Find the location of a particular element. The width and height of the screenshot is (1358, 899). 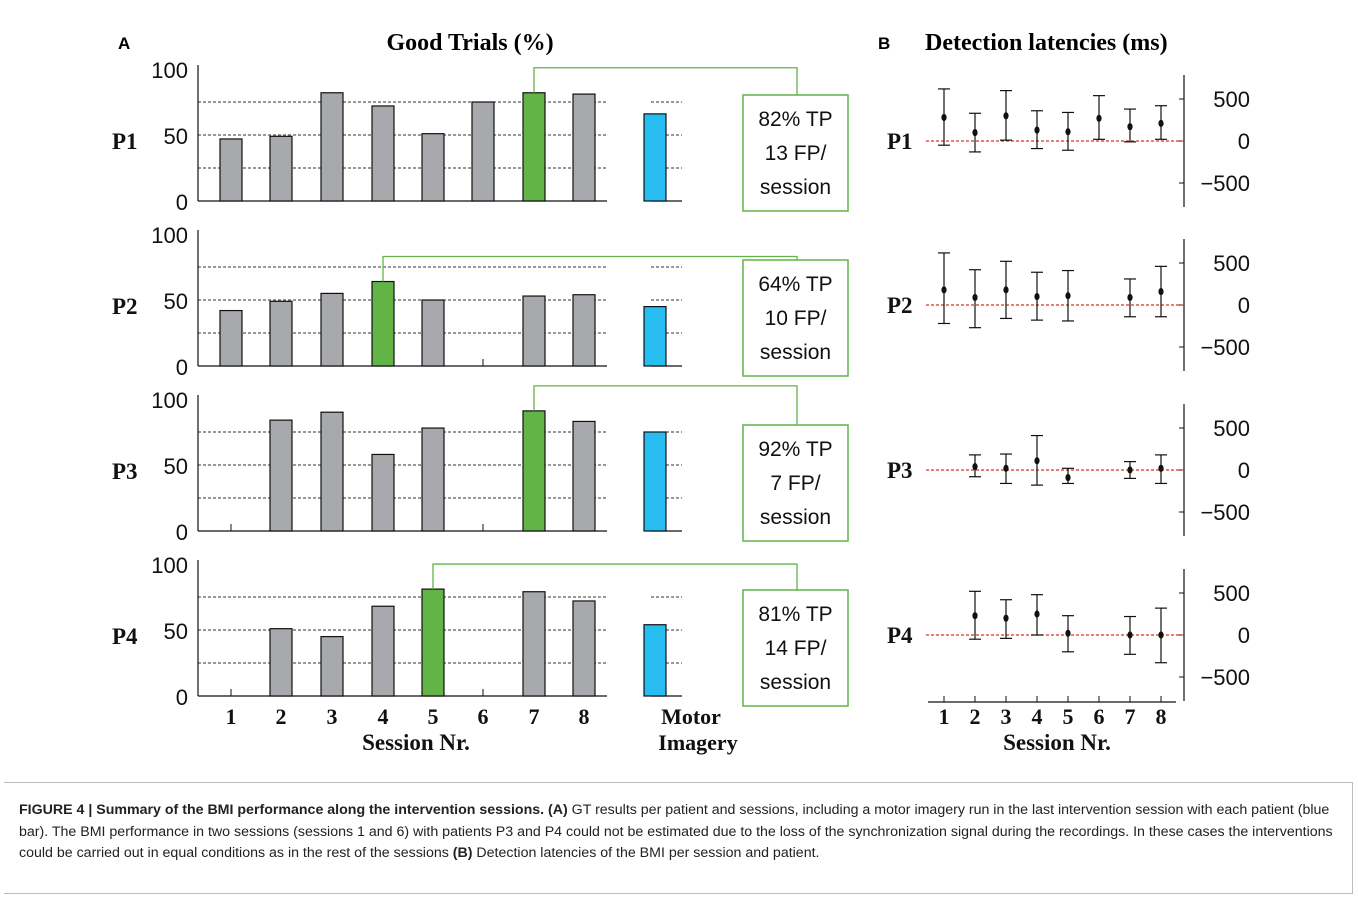

latency-tick-label-p3-2: −500 is located at coordinates (1225, 512).